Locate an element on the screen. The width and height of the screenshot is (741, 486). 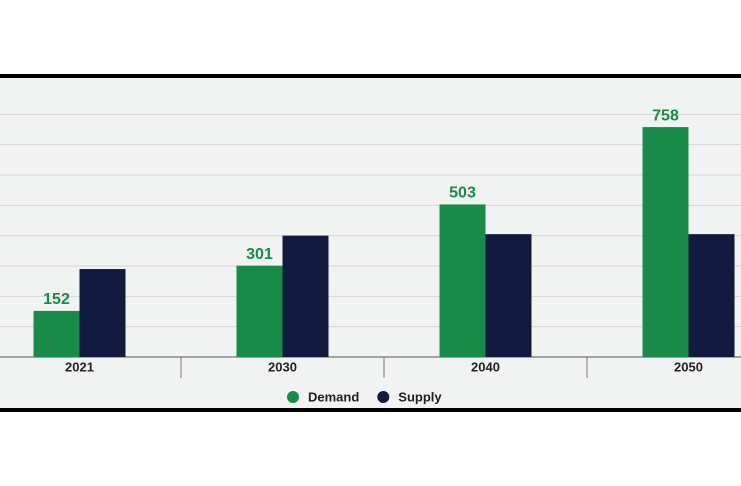
x-tick-label: 2021 is located at coordinates (79, 366).